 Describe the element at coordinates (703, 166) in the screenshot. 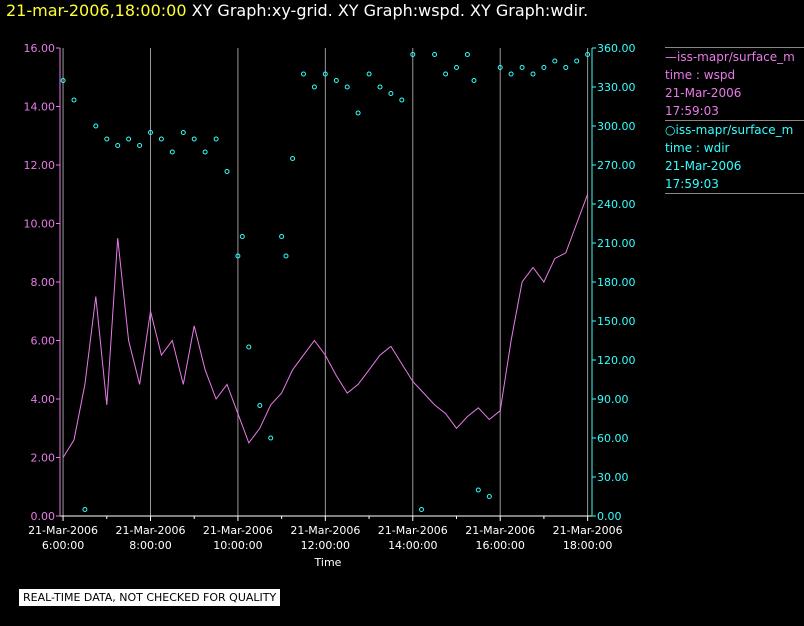

I see `legend-date: 21-Mar-2006` at that location.